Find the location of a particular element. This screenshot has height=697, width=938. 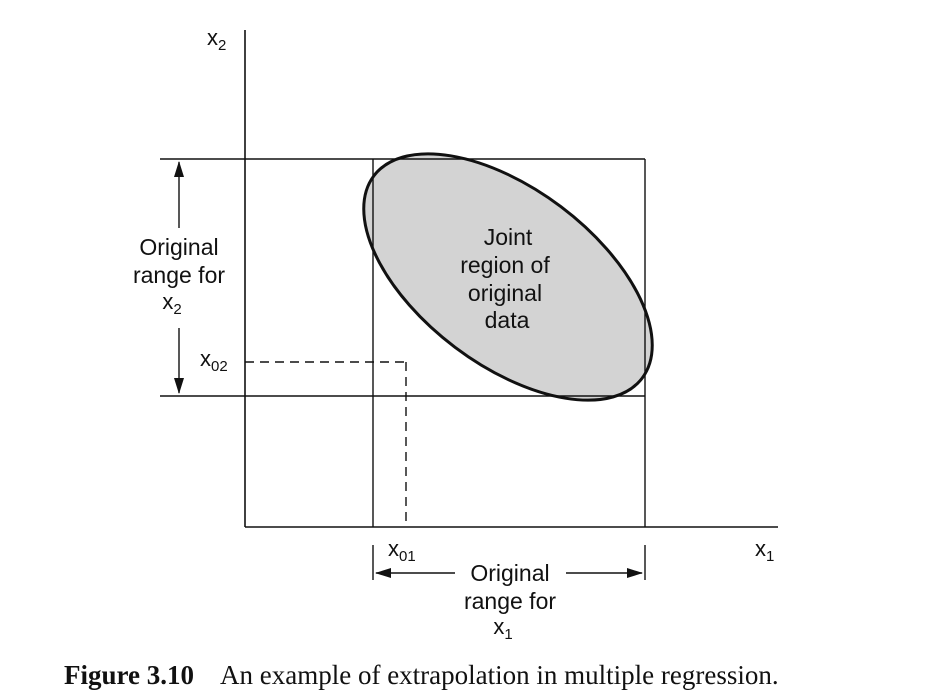

svg-text: Joint is located at coordinates (508, 237).